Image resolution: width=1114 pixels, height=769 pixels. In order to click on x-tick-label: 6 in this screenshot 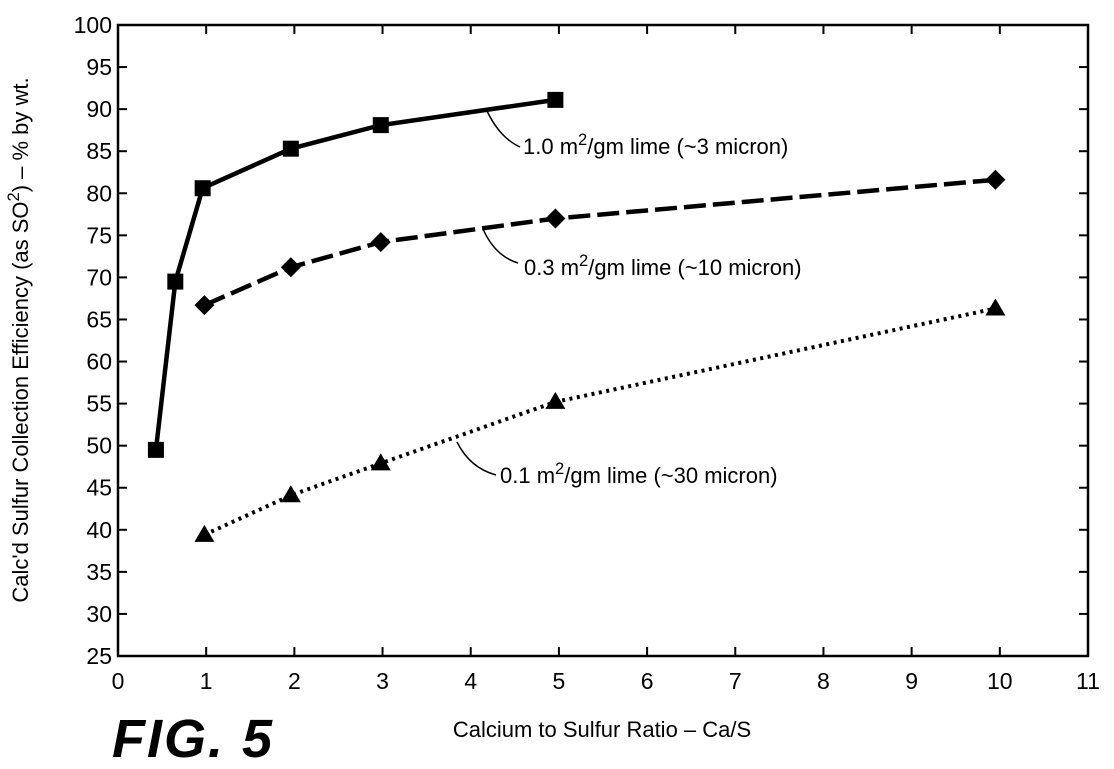, I will do `click(647, 681)`.